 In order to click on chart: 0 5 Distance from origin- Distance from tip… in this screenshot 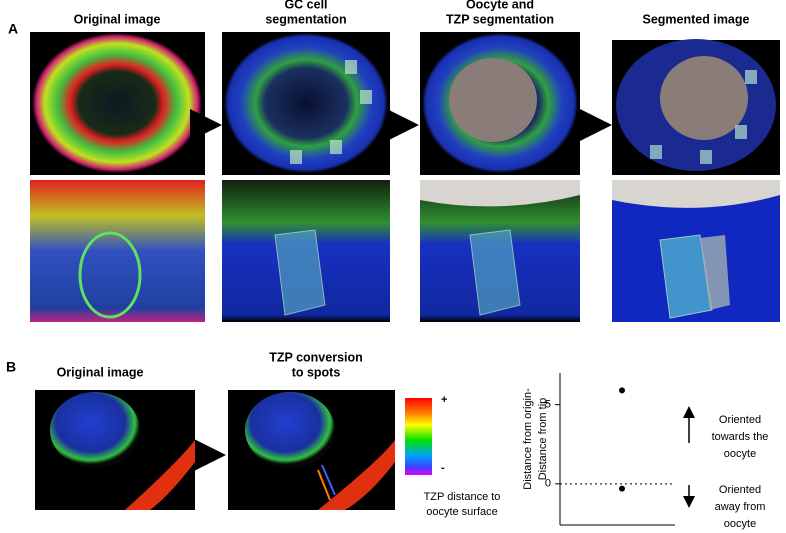, I will do `click(645, 451)`.